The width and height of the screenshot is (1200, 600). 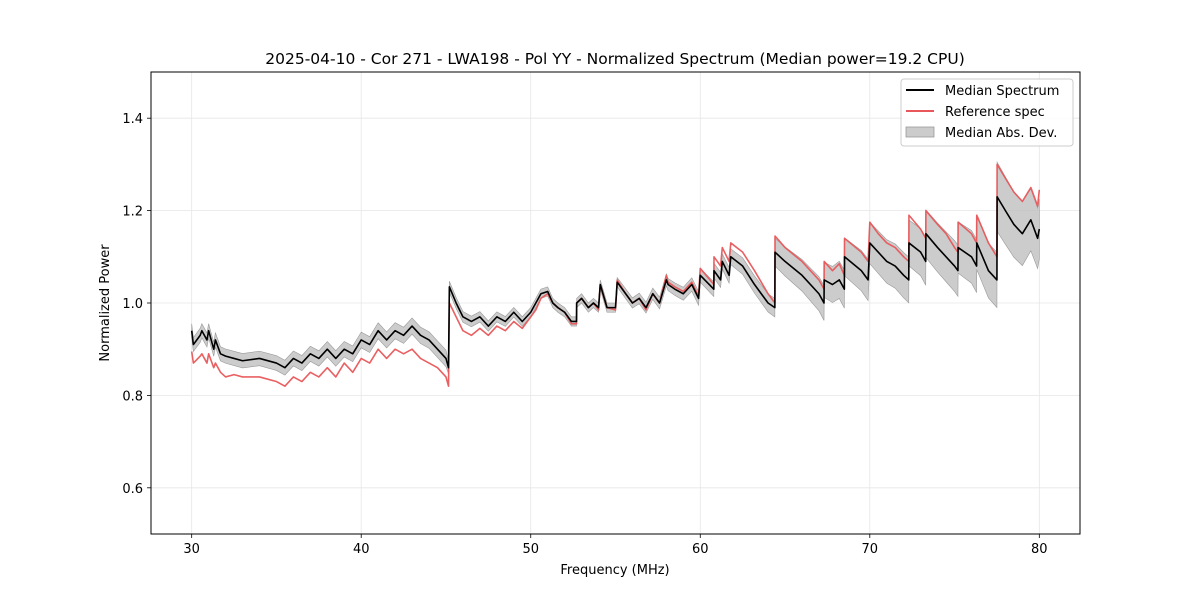 What do you see at coordinates (132, 119) in the screenshot?
I see `y-tick-label: 1.4` at bounding box center [132, 119].